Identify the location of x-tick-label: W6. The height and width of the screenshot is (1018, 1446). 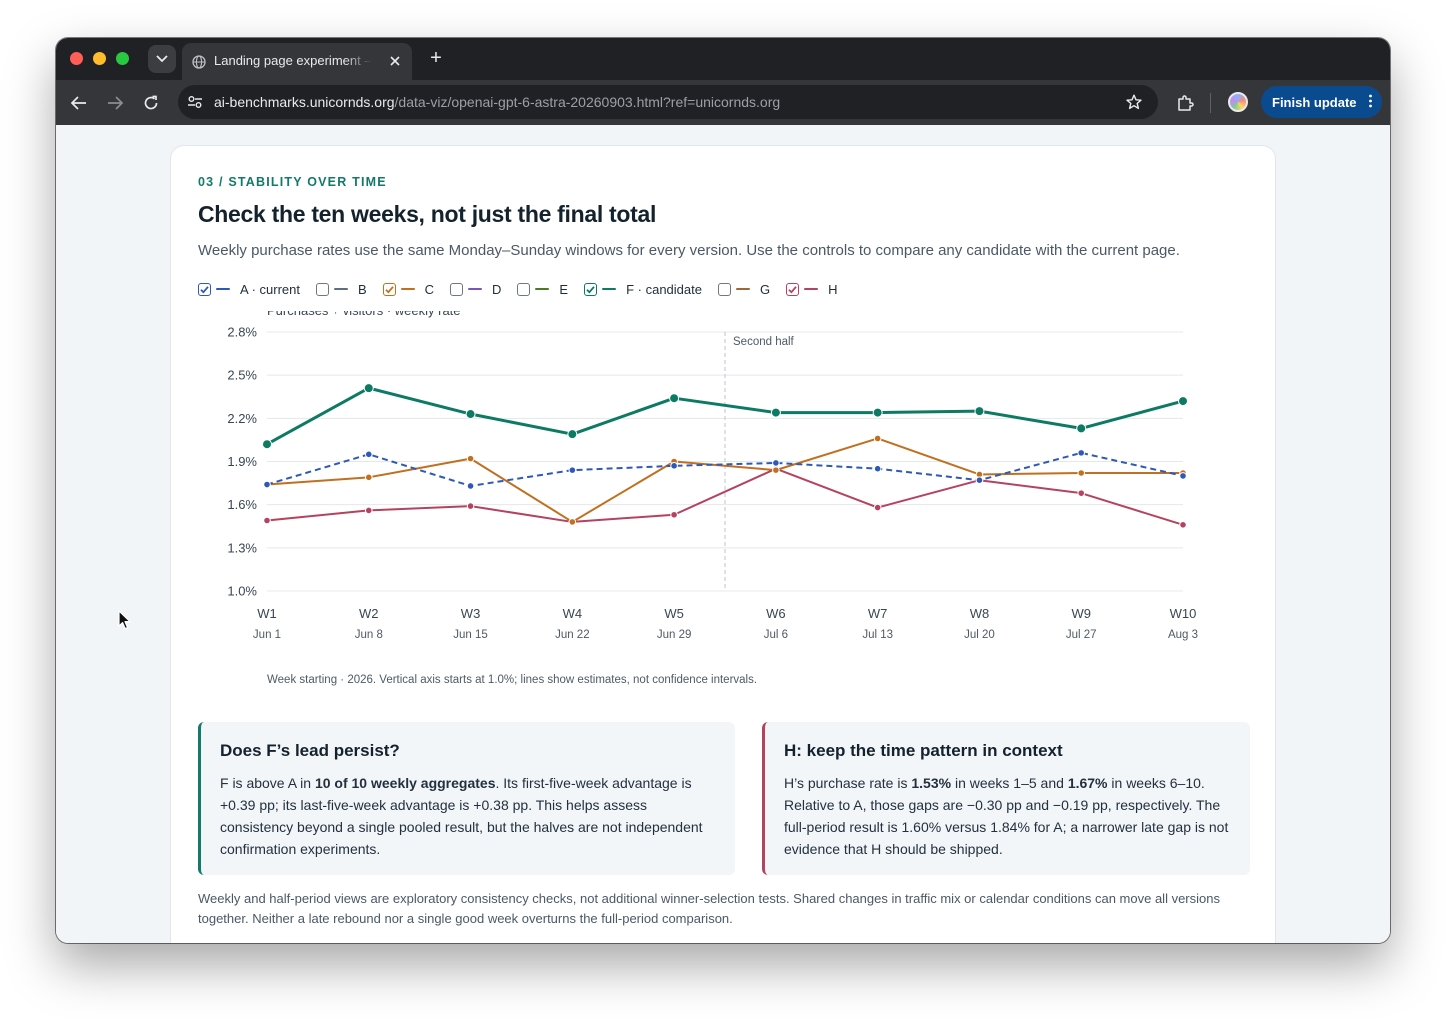
(776, 613).